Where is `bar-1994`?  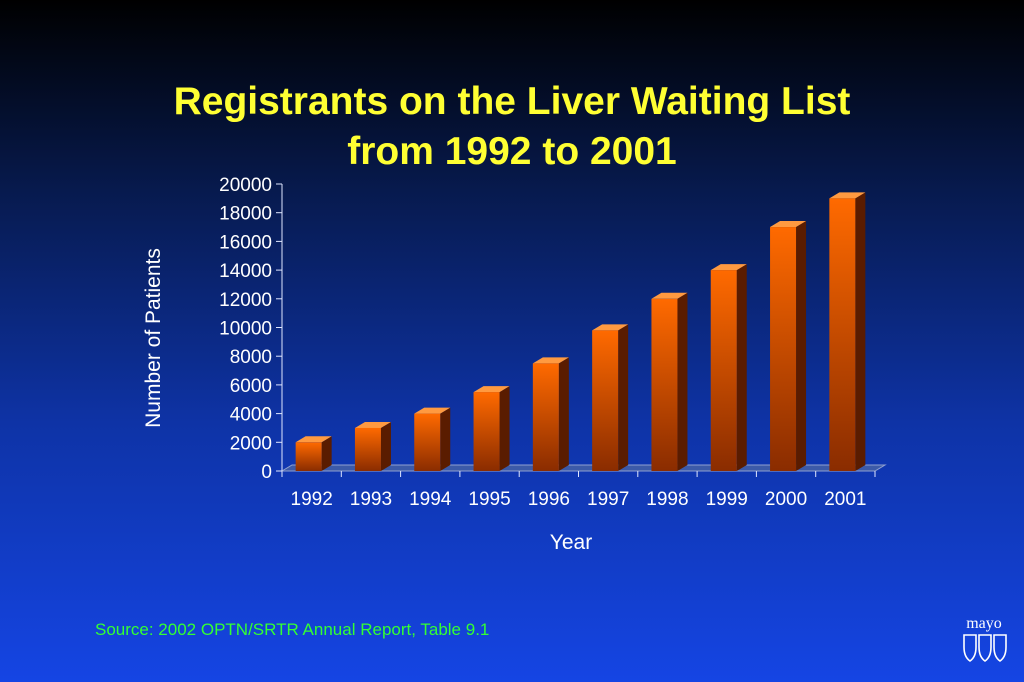 bar-1994 is located at coordinates (432, 439).